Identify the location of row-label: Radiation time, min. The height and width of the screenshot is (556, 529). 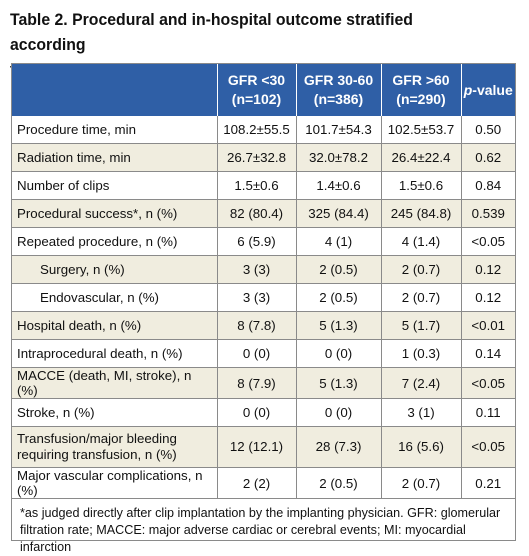
(114, 157).